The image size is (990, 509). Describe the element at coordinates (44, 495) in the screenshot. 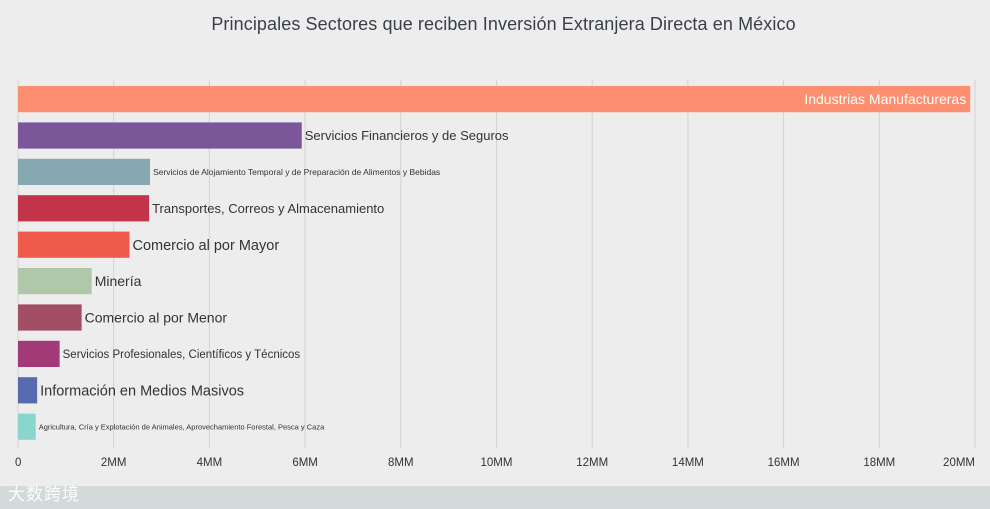

I see `watermark: 大数跨境` at that location.